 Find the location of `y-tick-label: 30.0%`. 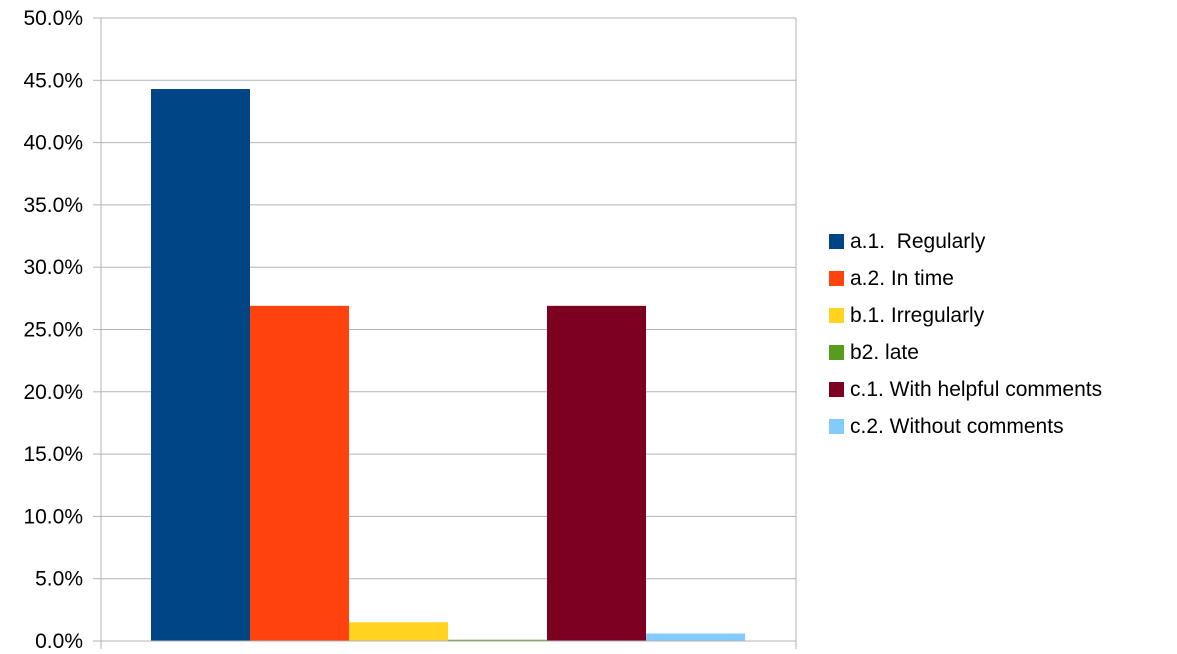

y-tick-label: 30.0% is located at coordinates (53, 267).